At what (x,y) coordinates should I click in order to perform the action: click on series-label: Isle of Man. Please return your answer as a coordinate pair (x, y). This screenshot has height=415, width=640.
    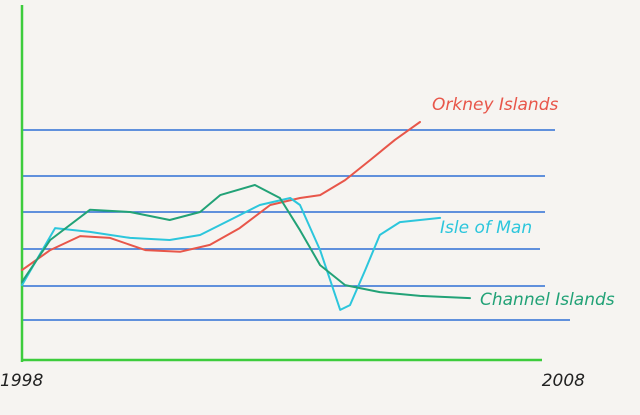
    Looking at the image, I should click on (486, 228).